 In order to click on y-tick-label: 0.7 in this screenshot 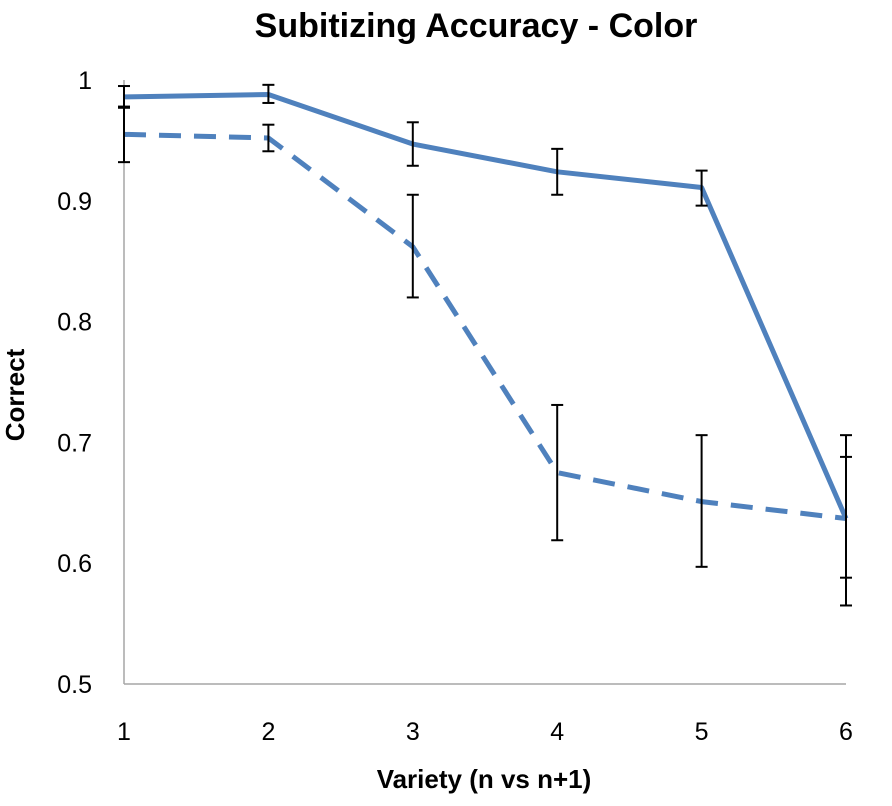, I will do `click(74, 443)`.